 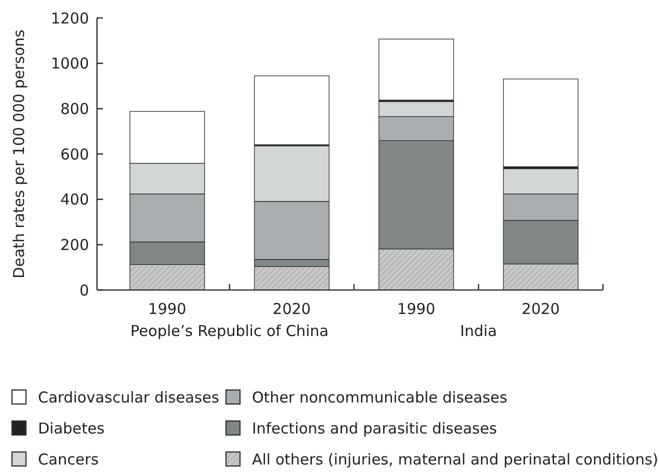 I want to click on legend-label: Diabetes, so click(x=71, y=428).